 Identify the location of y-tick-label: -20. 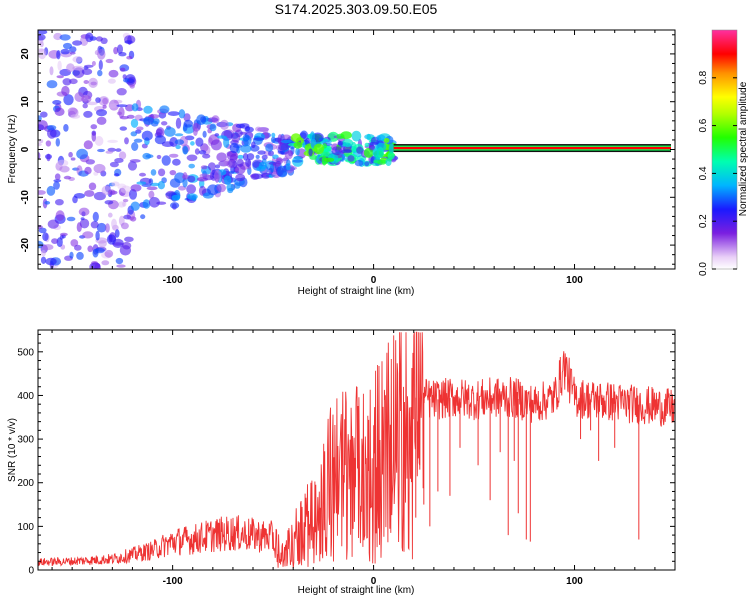
(25, 244).